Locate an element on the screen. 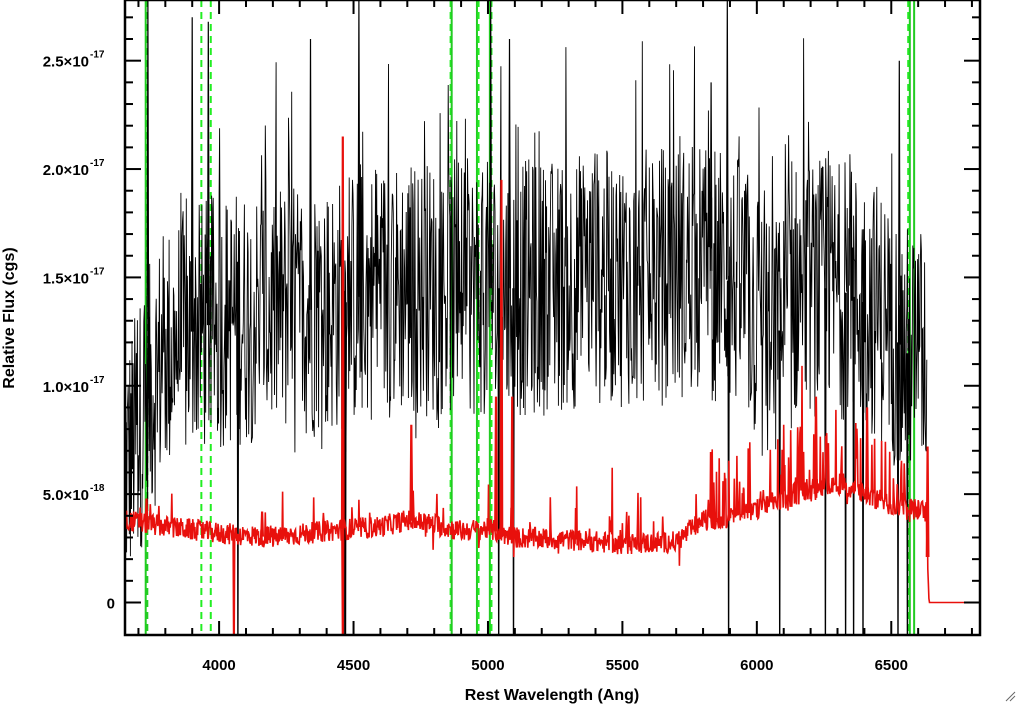  y-tick-label: 2.5×10 is located at coordinates (66, 62).